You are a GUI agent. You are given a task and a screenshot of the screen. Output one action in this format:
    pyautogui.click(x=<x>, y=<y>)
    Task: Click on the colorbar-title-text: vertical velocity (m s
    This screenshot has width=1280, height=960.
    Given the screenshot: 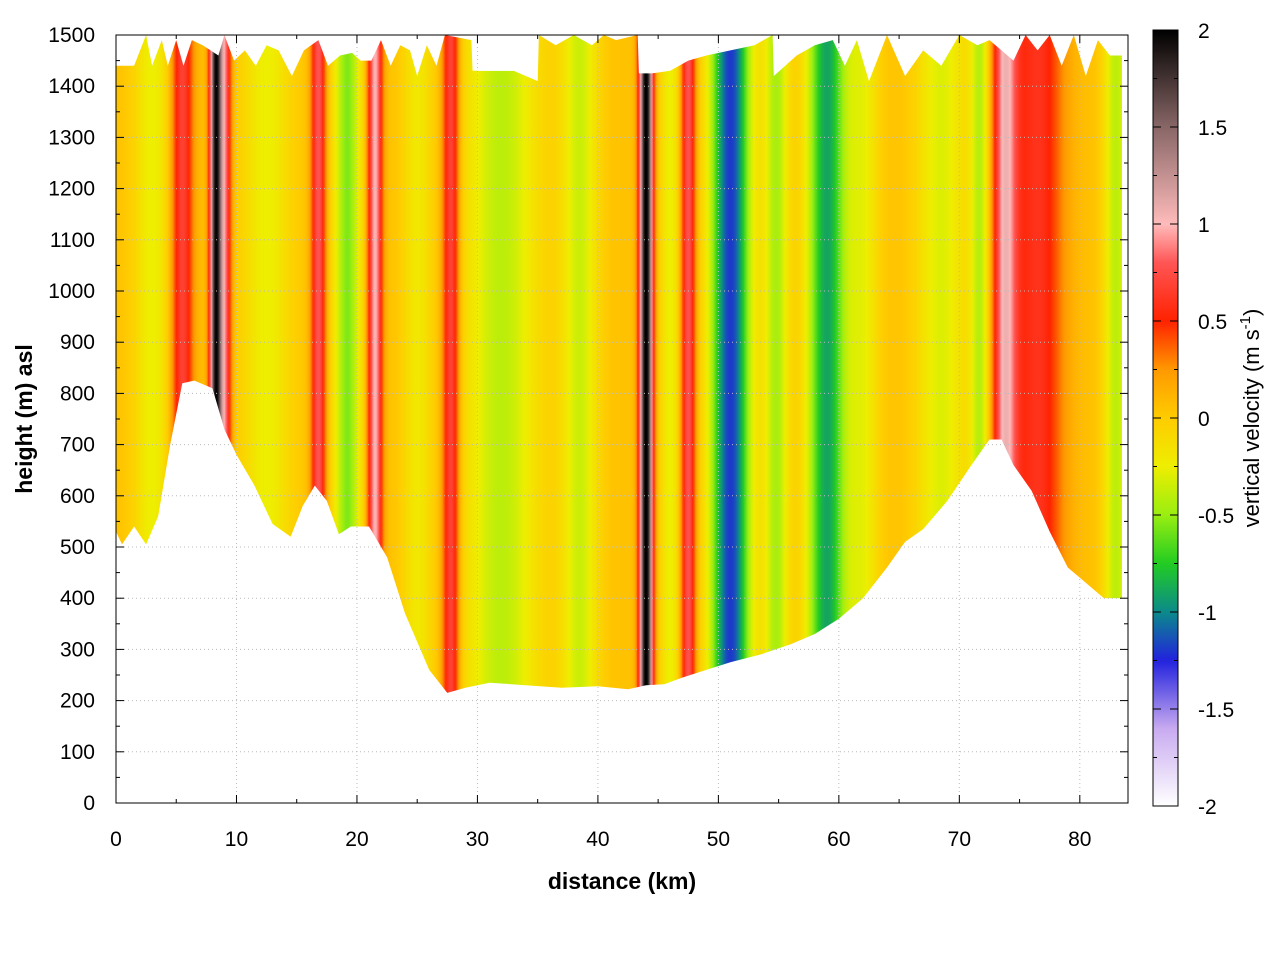 What is the action you would take?
    pyautogui.click(x=1251, y=428)
    